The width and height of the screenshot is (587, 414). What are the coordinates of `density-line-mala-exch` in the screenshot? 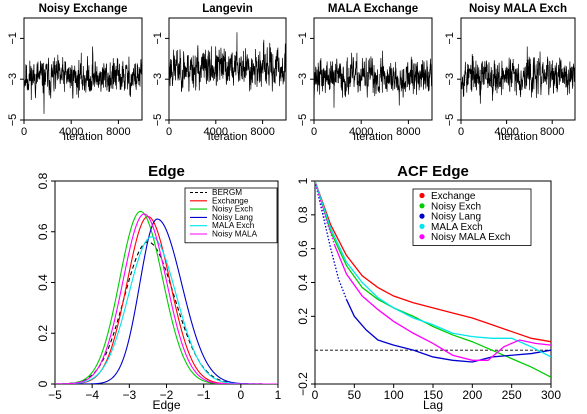 It's located at (166, 310).